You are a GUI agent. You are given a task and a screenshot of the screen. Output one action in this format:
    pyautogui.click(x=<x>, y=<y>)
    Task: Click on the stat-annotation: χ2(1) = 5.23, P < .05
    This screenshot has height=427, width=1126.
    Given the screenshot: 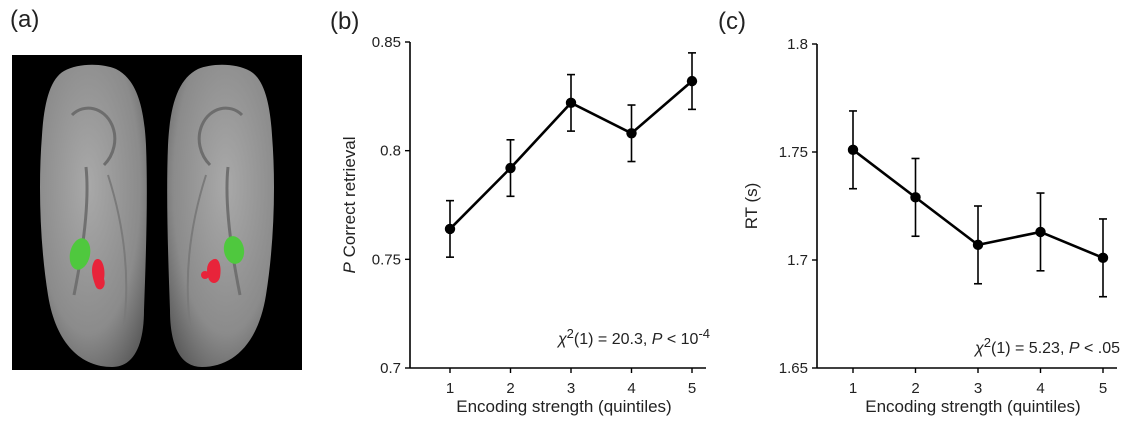 What is the action you would take?
    pyautogui.click(x=1046, y=346)
    